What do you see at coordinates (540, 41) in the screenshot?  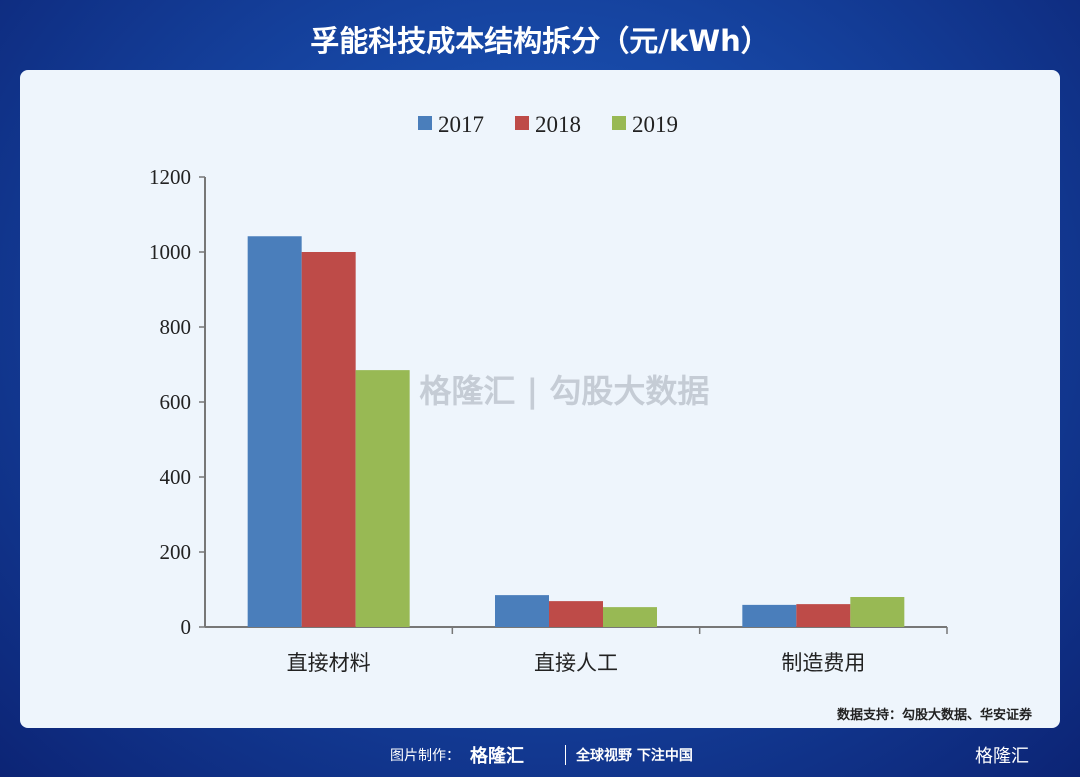 I see `page-title: 孚能科技成本结构拆分（元/kWh）` at bounding box center [540, 41].